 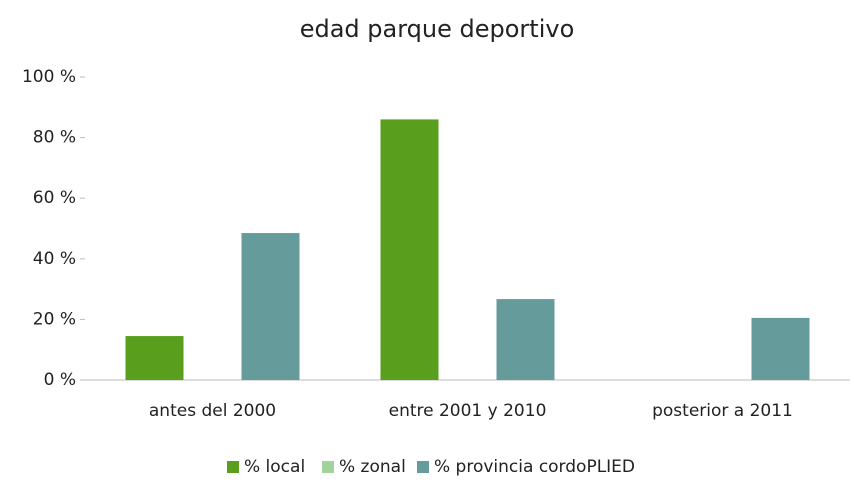 What do you see at coordinates (372, 467) in the screenshot?
I see `legend-label: % zonal` at bounding box center [372, 467].